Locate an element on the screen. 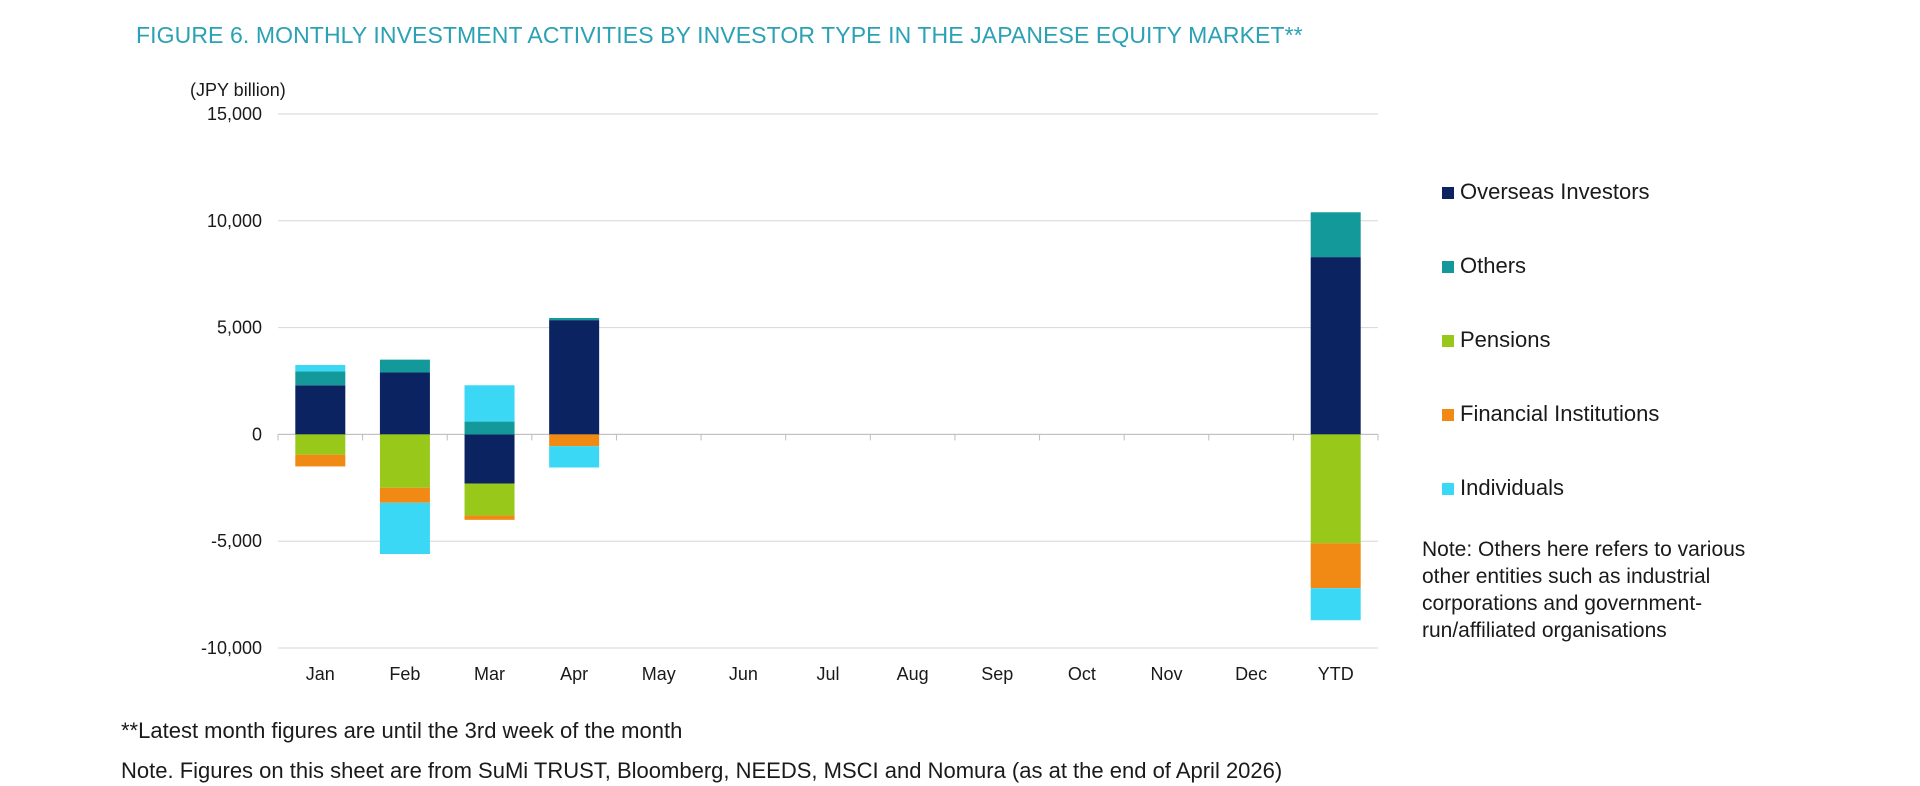 This screenshot has width=1920, height=786. y-tick-label: -10,000 is located at coordinates (231, 648).